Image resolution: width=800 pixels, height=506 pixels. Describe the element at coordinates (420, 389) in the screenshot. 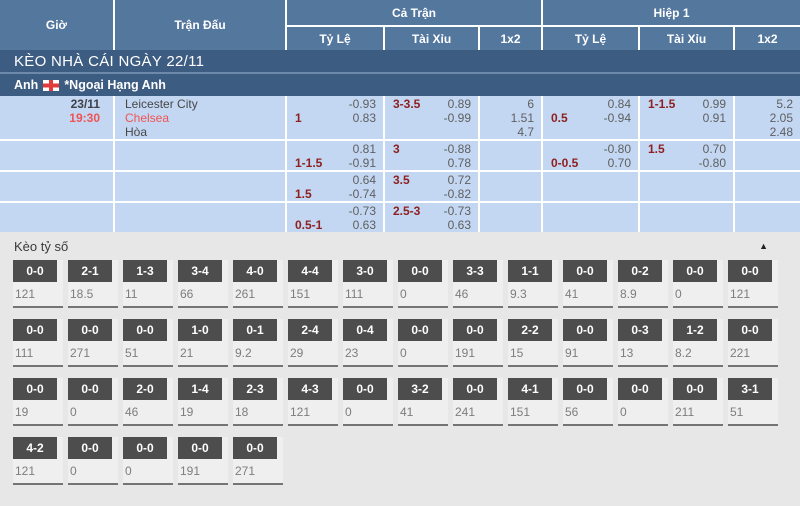

I see `score-box: 3-2` at that location.